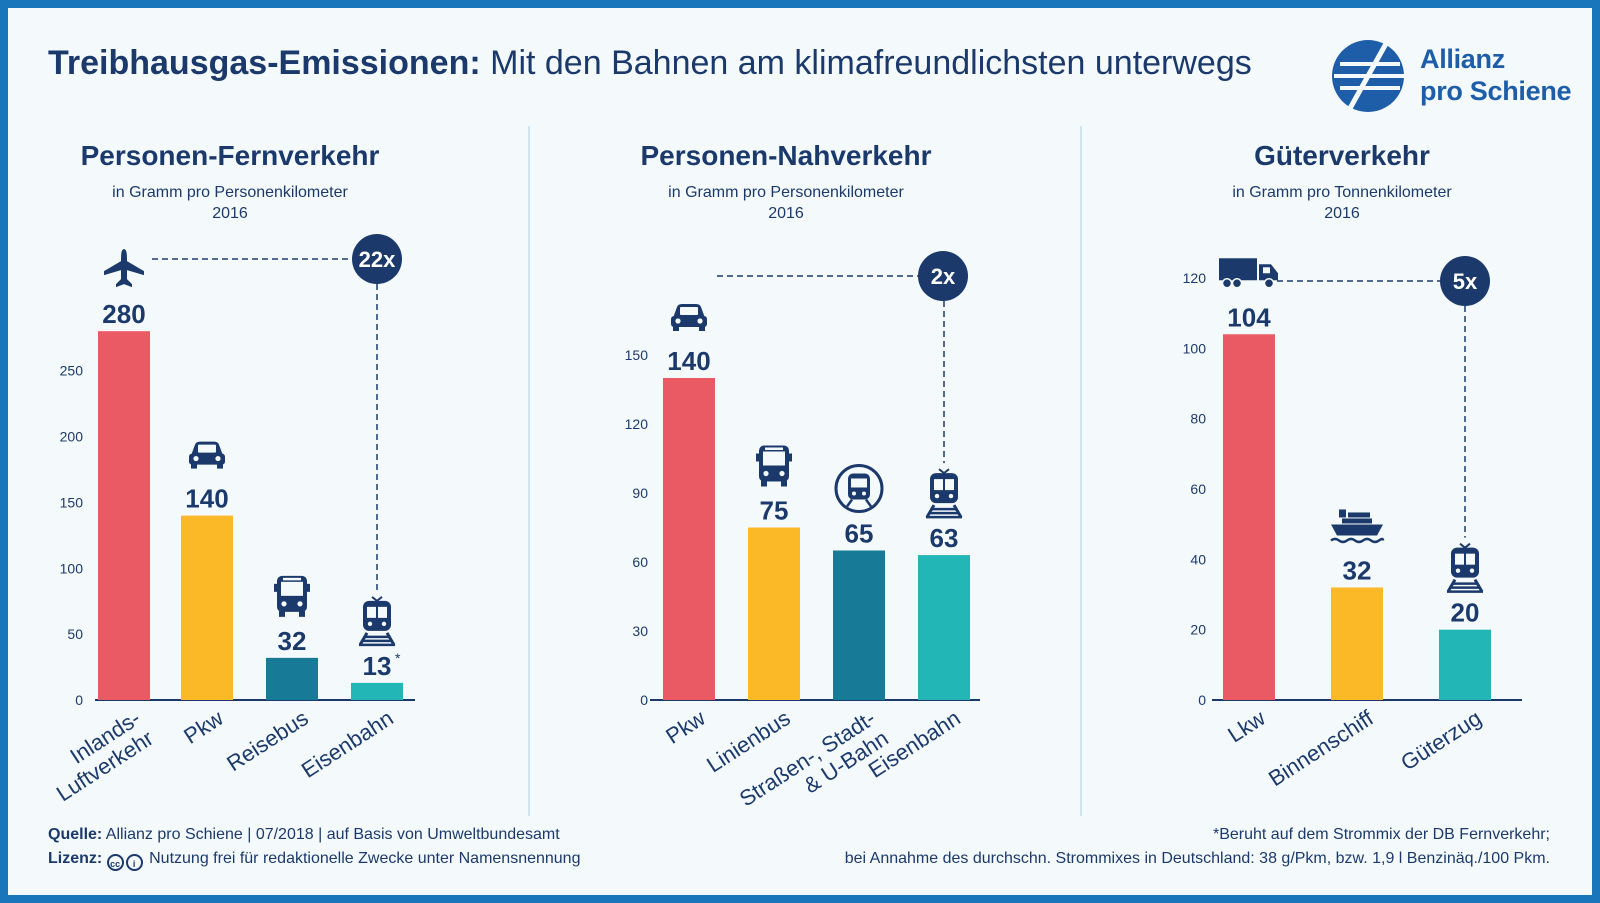  What do you see at coordinates (72, 437) in the screenshot?
I see `y-tick-label: 200` at bounding box center [72, 437].